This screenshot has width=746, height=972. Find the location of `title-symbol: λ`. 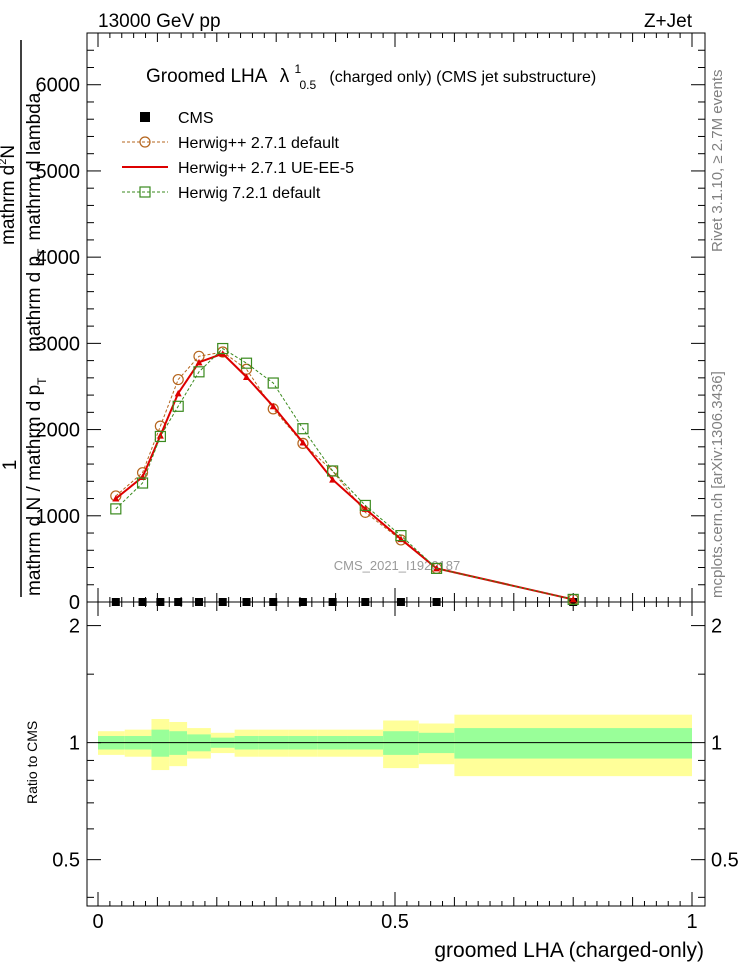

title-symbol: λ is located at coordinates (285, 76).